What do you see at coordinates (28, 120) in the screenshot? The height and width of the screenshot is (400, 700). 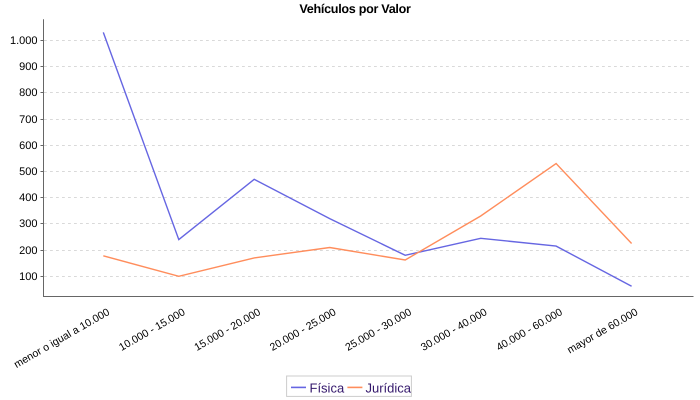 I see `svg-text: 700` at bounding box center [28, 120].